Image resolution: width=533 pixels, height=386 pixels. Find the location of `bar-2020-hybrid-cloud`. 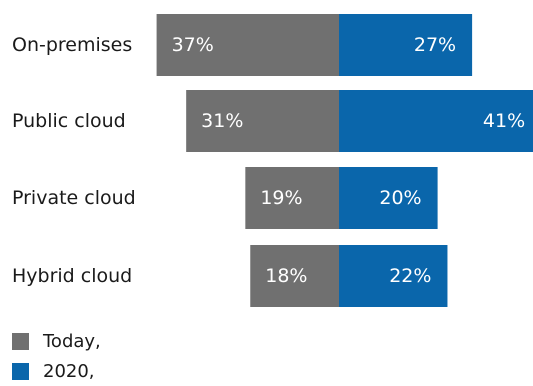

bar-2020-hybrid-cloud is located at coordinates (393, 276).